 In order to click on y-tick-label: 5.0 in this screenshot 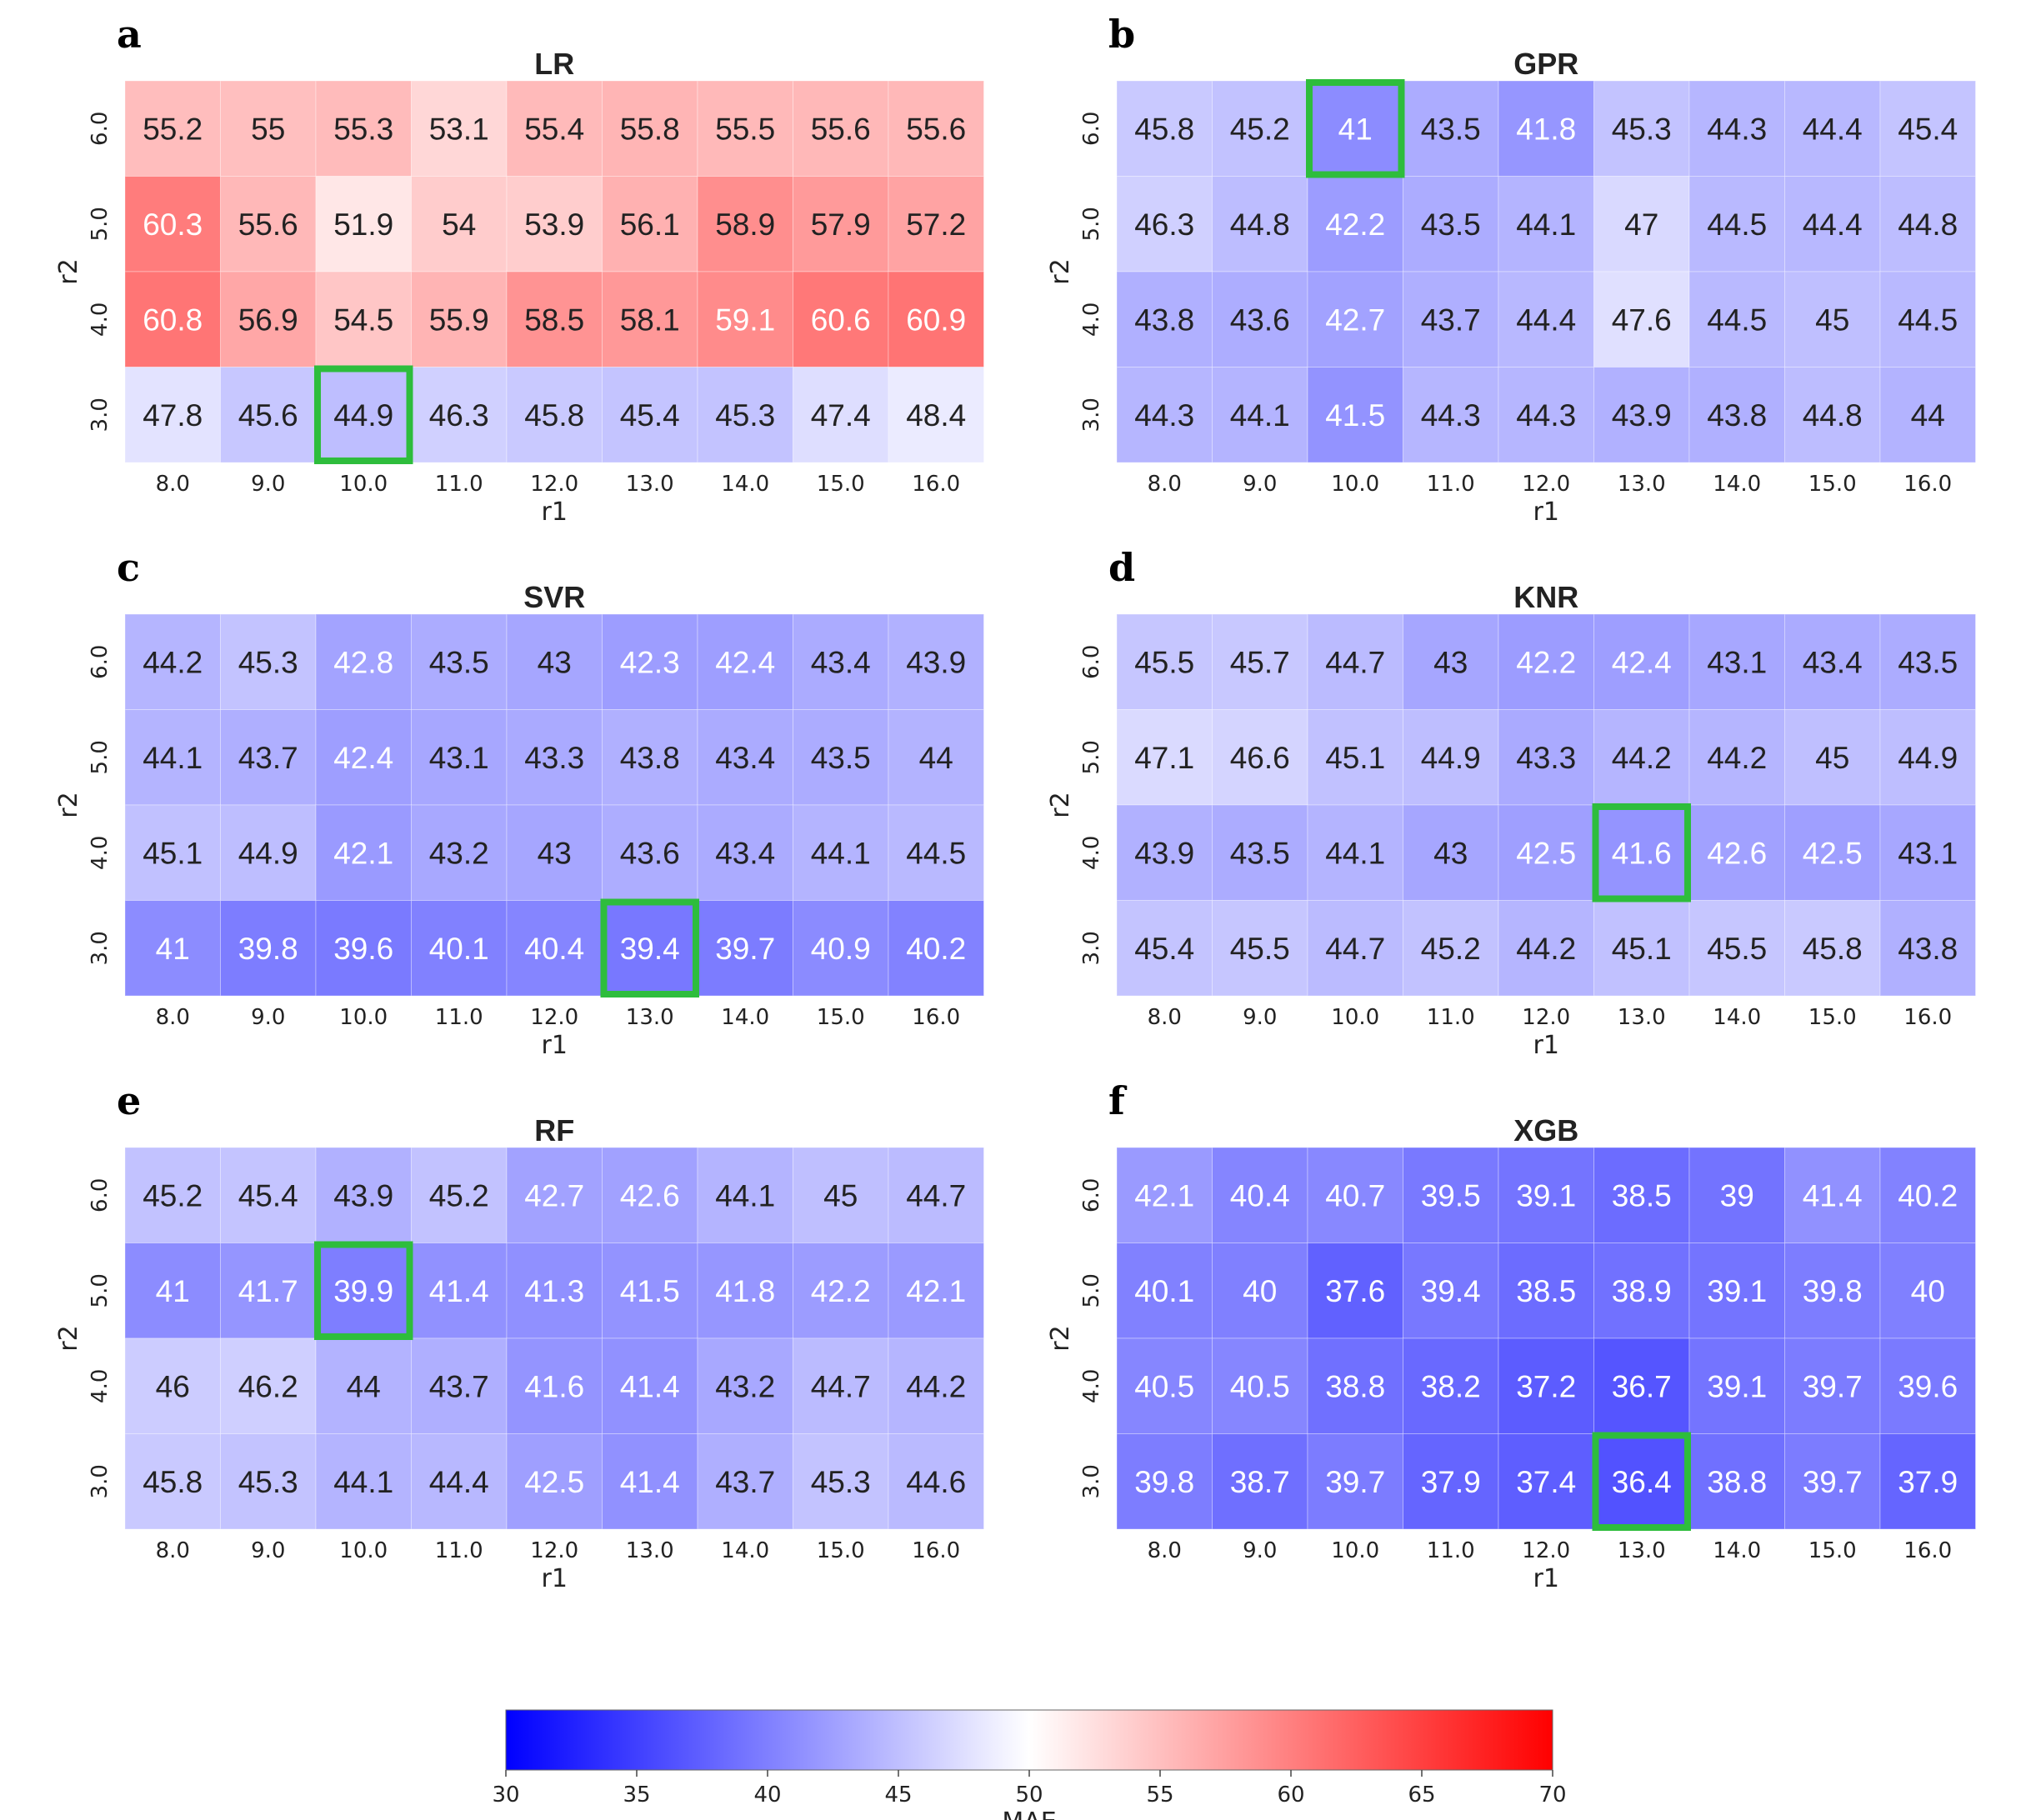, I will do `click(1091, 224)`.